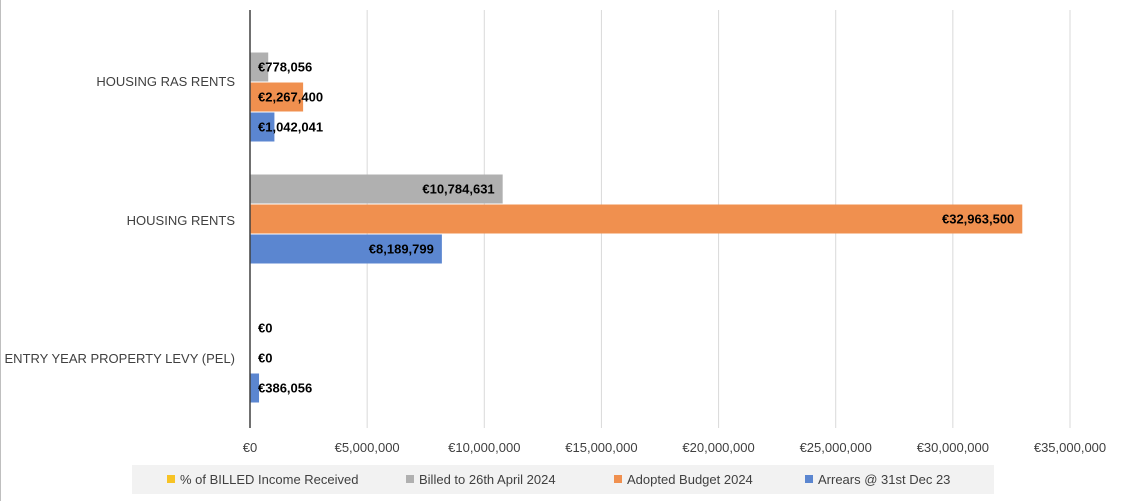 The image size is (1127, 501). I want to click on legend-item: Billed to 26th April 2024, so click(481, 479).